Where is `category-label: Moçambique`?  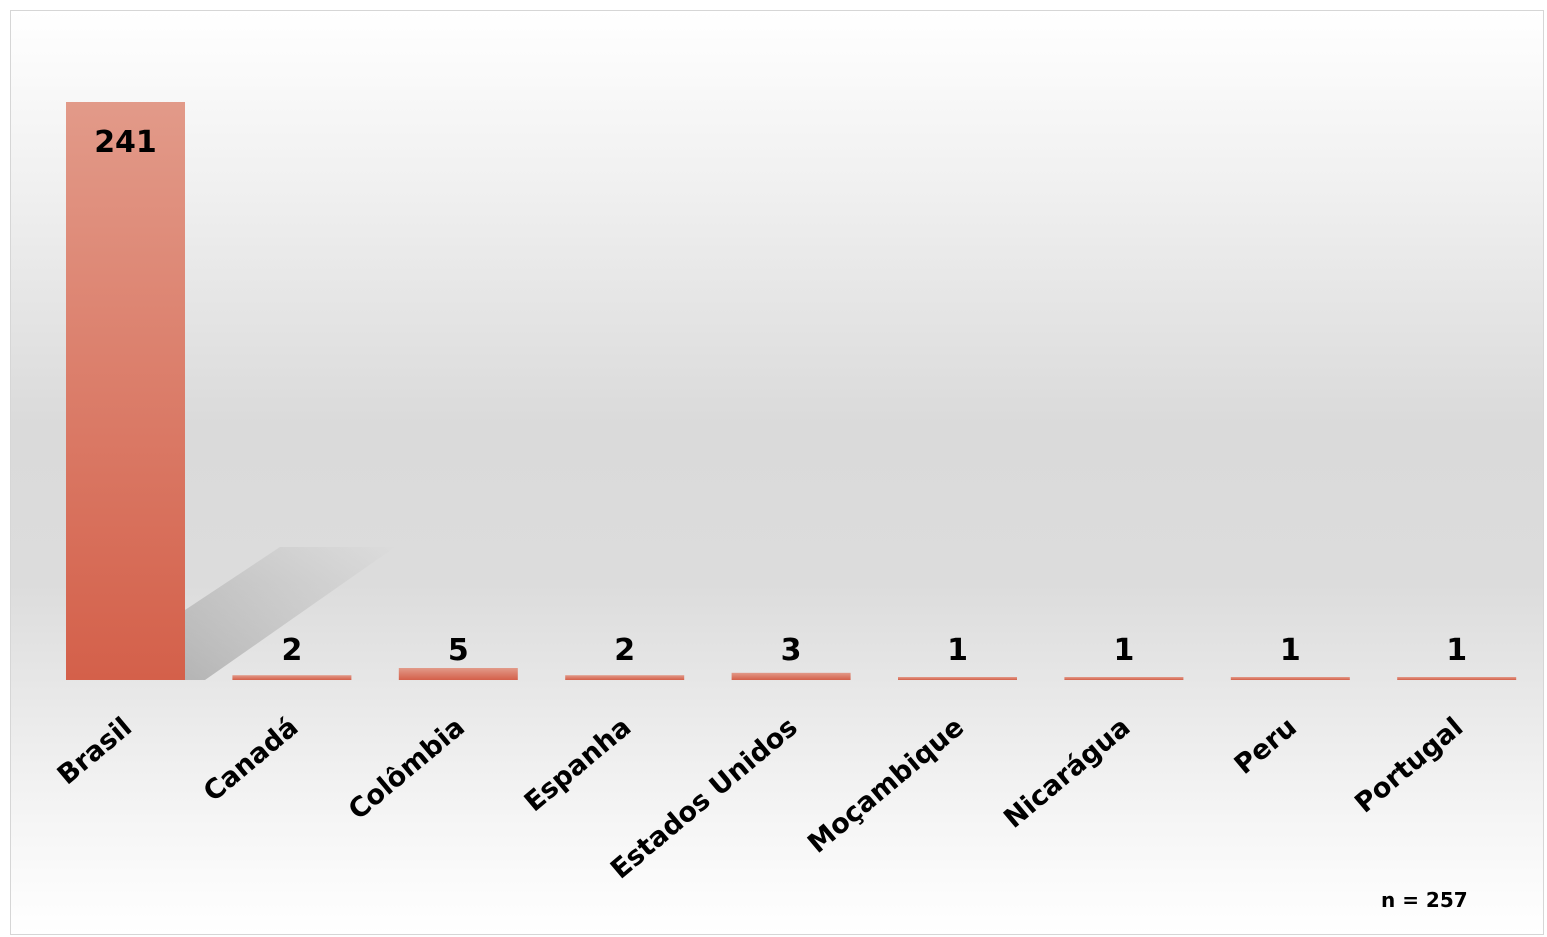
category-label: Moçambique is located at coordinates (886, 786).